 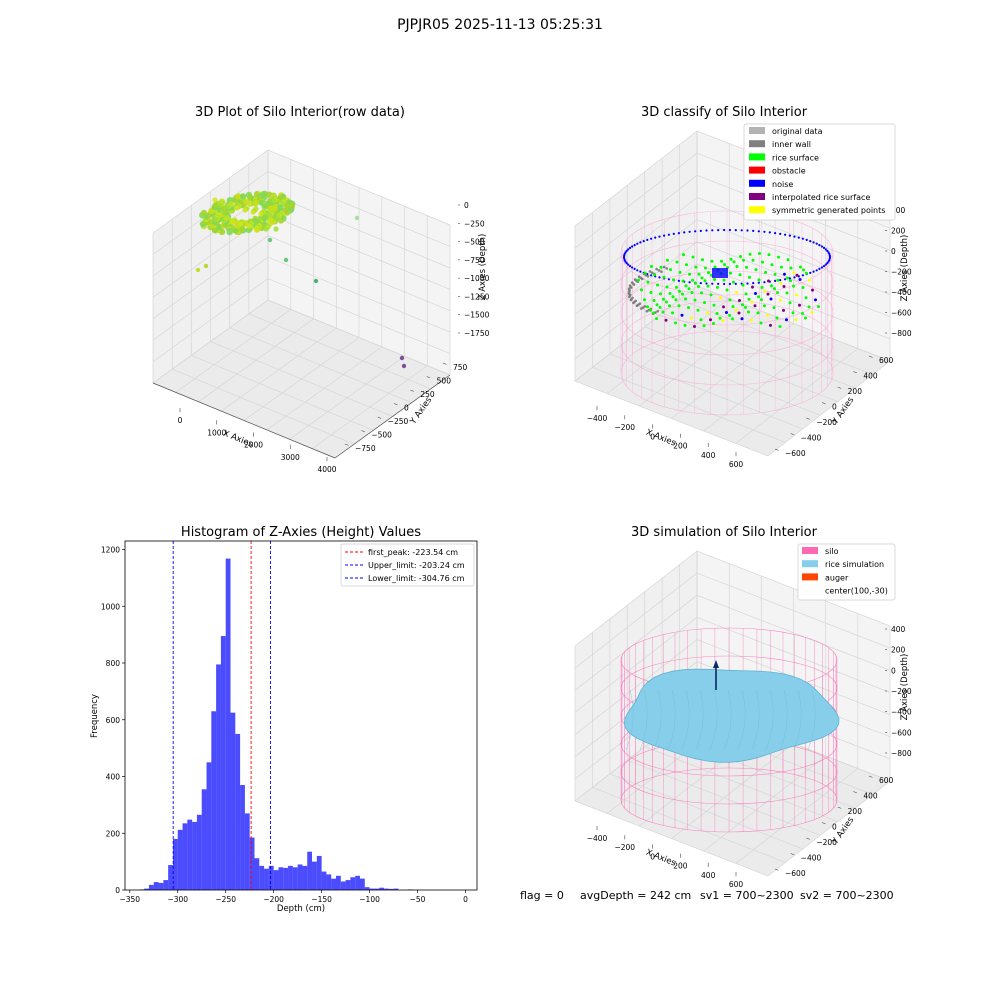 I want to click on z-axis-label: Z Axies (Depth), so click(x=905, y=268).